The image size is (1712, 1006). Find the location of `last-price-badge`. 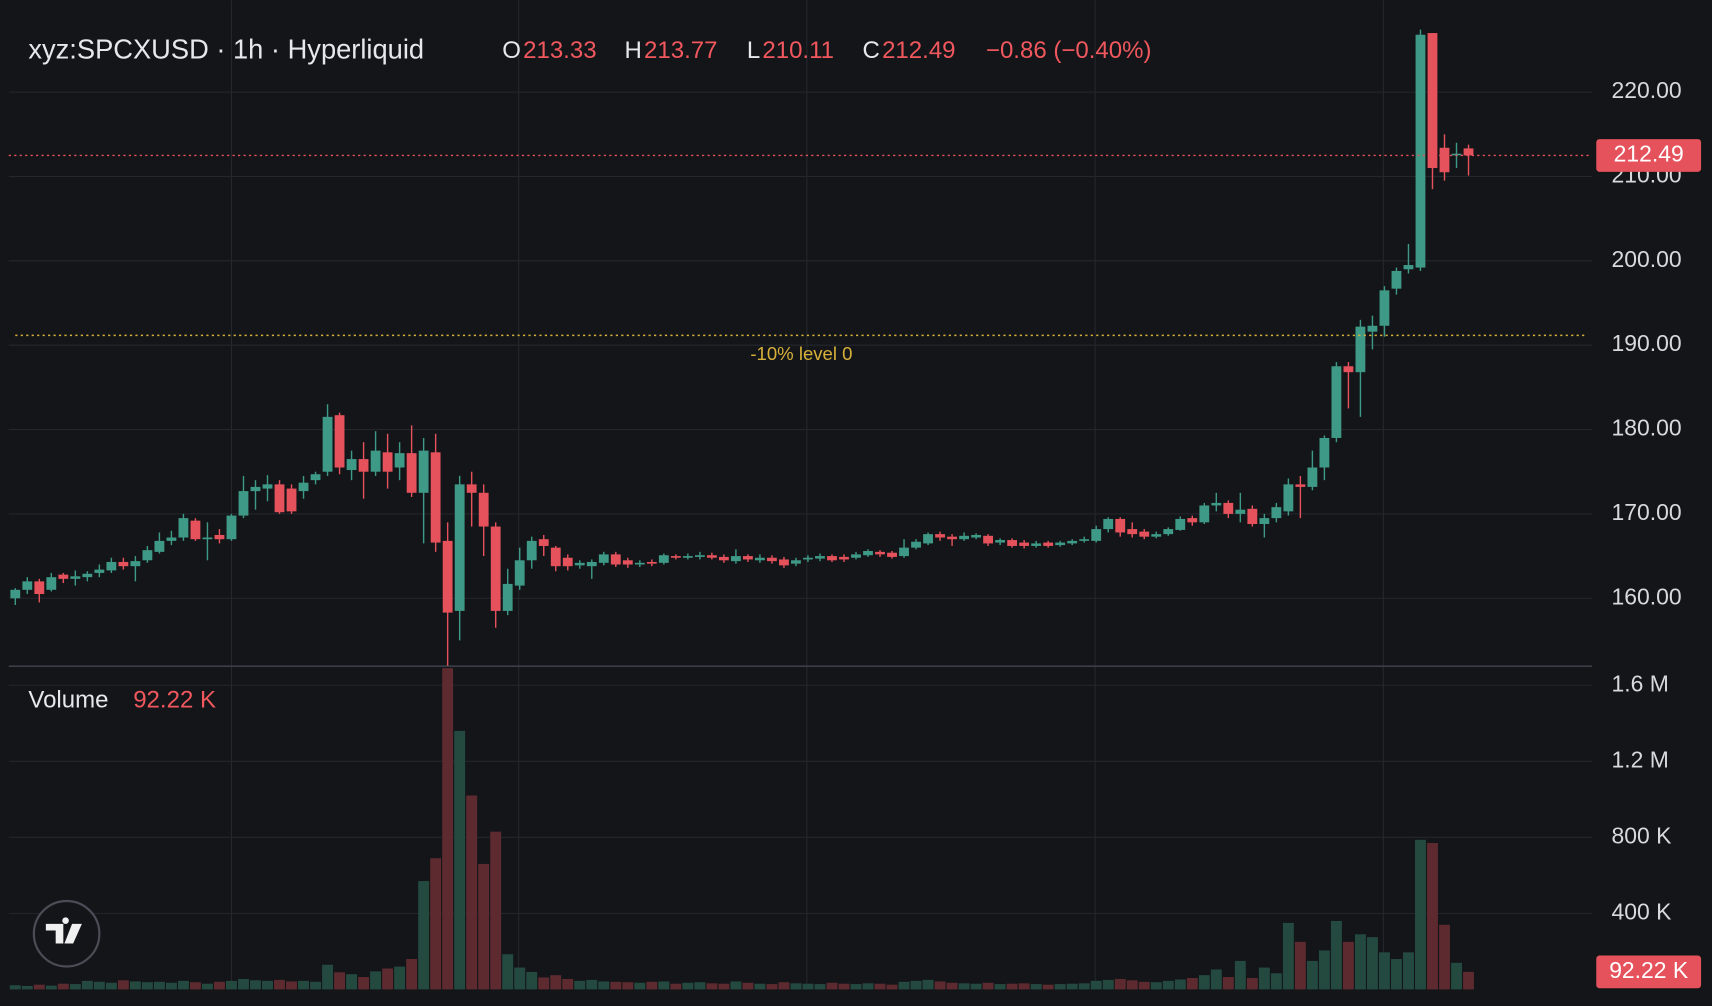

last-price-badge is located at coordinates (1649, 155).